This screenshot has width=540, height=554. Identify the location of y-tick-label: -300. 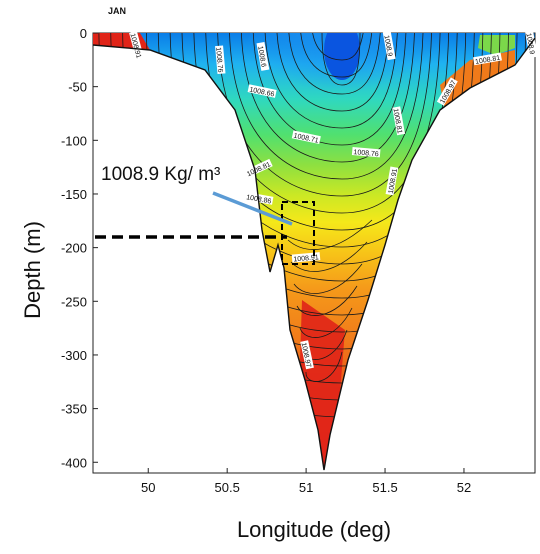
(74, 355).